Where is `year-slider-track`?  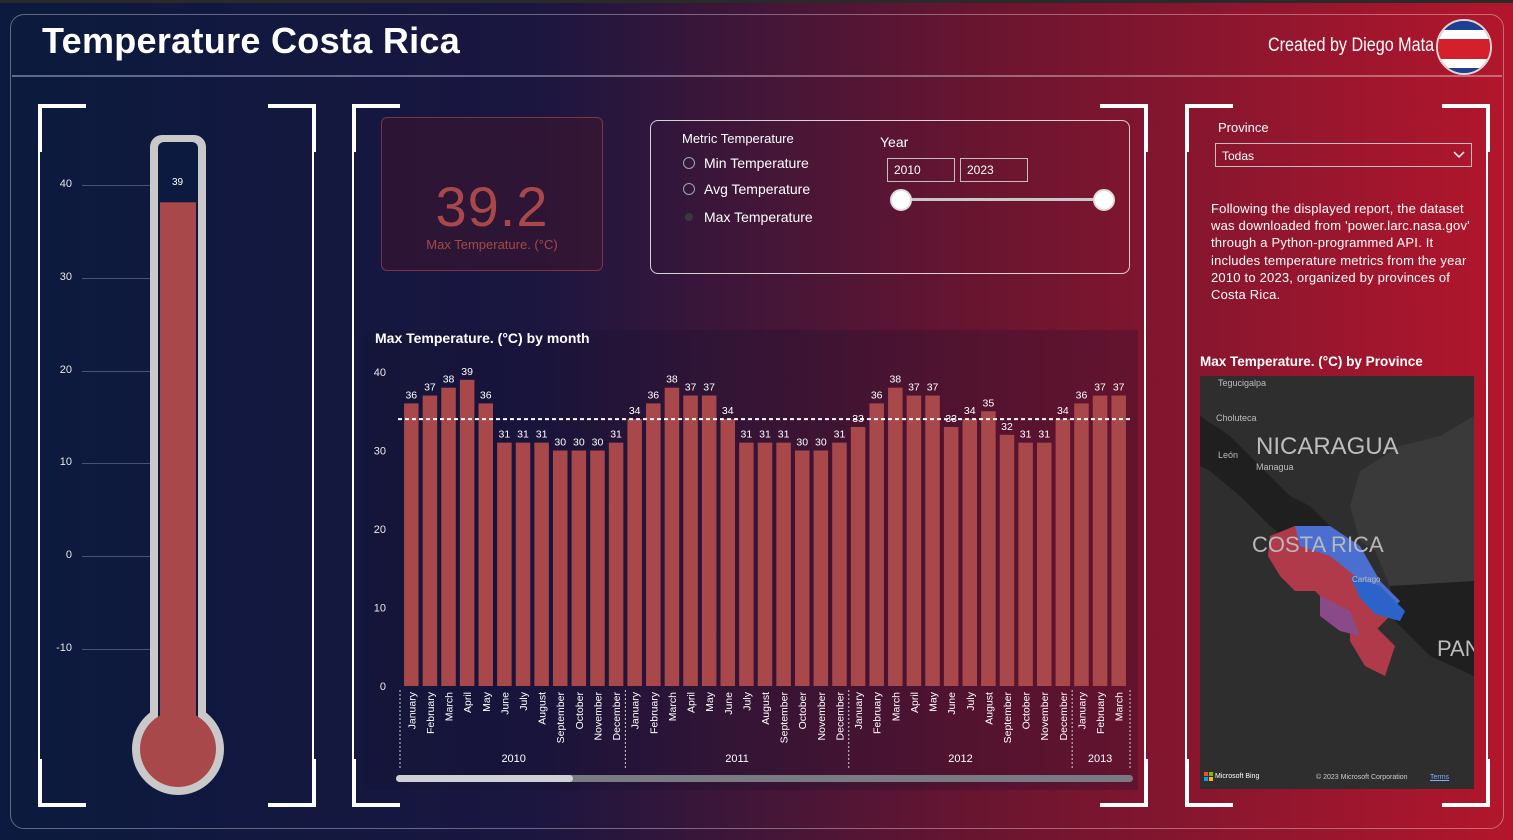 year-slider-track is located at coordinates (1002, 199).